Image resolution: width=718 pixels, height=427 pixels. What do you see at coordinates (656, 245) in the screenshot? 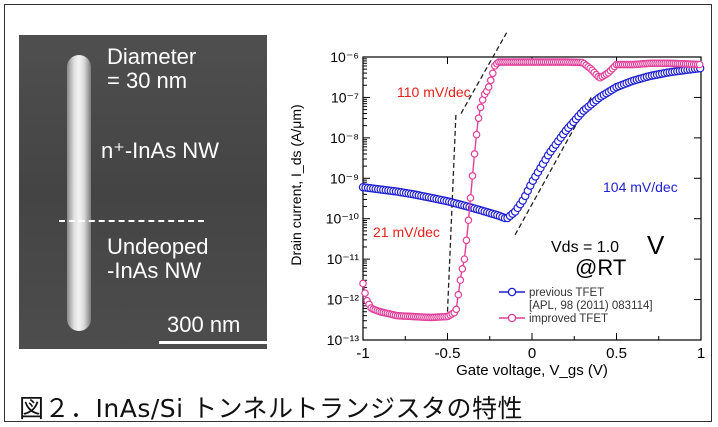
I see `vds-unit: V` at bounding box center [656, 245].